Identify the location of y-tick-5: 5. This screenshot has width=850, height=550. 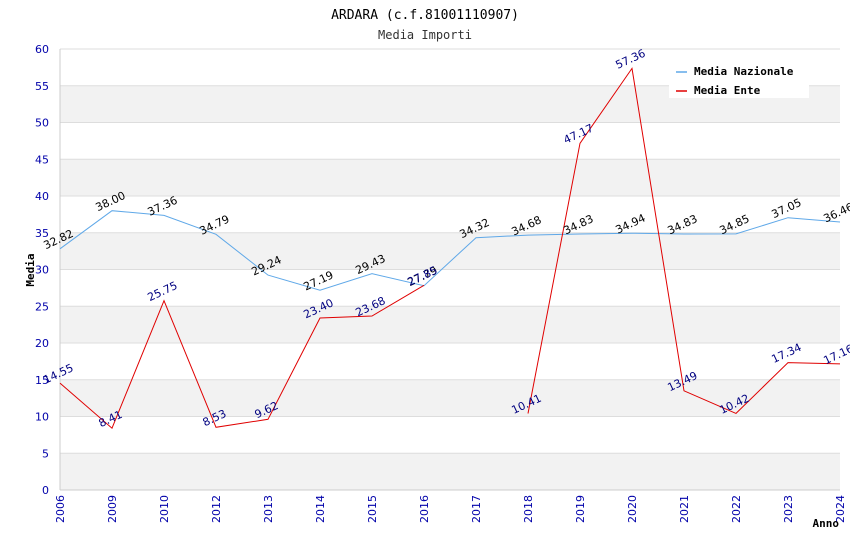
(45, 453).